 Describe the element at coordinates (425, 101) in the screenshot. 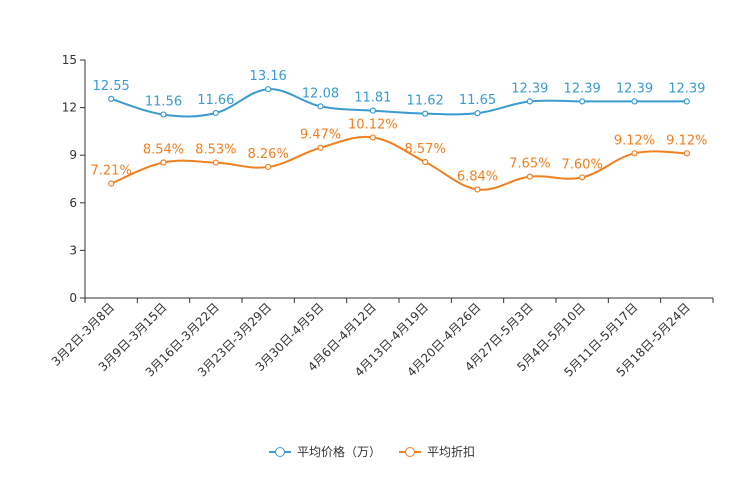

I see `series-0-data-label: 11.62` at that location.